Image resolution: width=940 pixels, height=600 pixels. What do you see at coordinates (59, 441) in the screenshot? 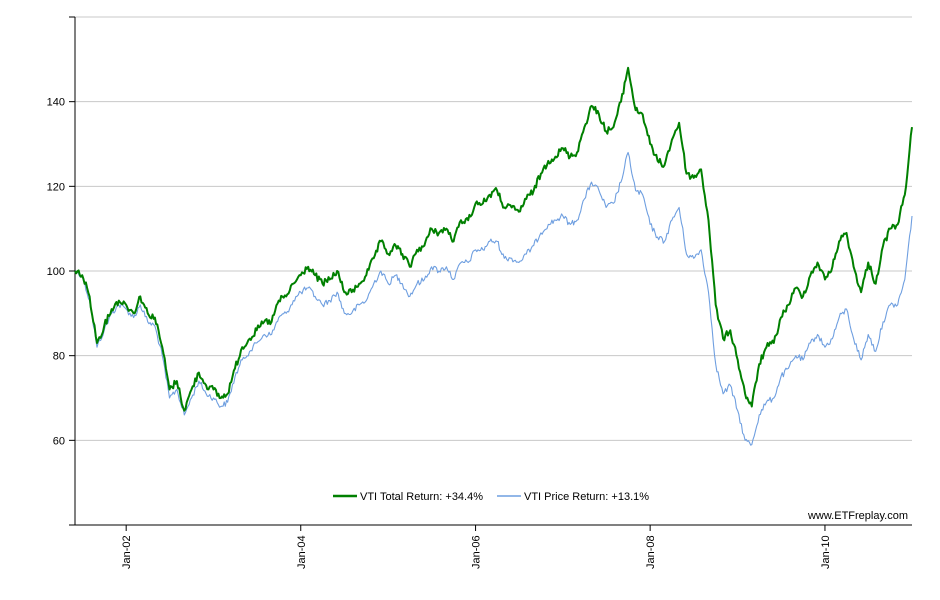
I see `y-tick-label: 60` at bounding box center [59, 441].